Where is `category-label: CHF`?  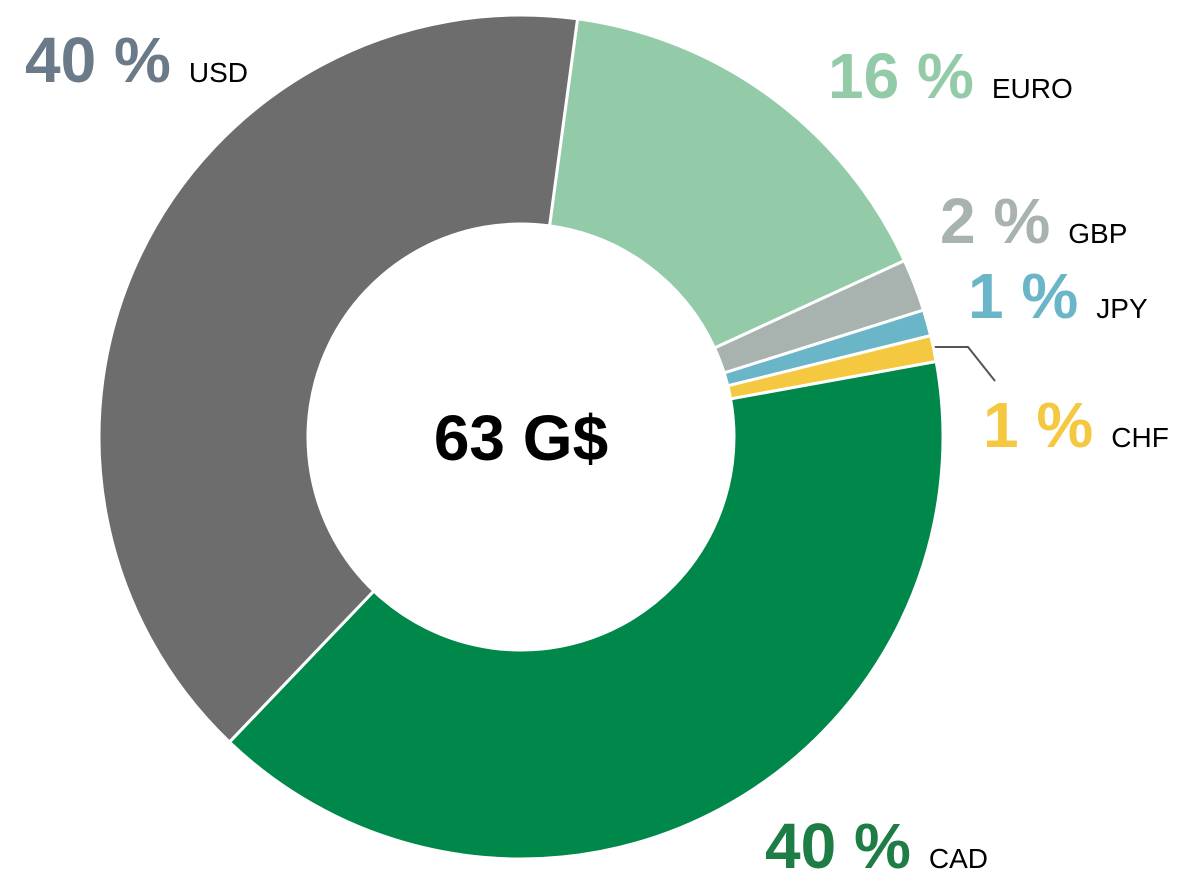 category-label: CHF is located at coordinates (1140, 437).